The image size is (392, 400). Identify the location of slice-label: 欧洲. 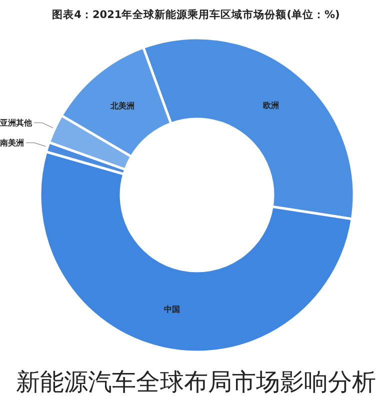
(270, 105).